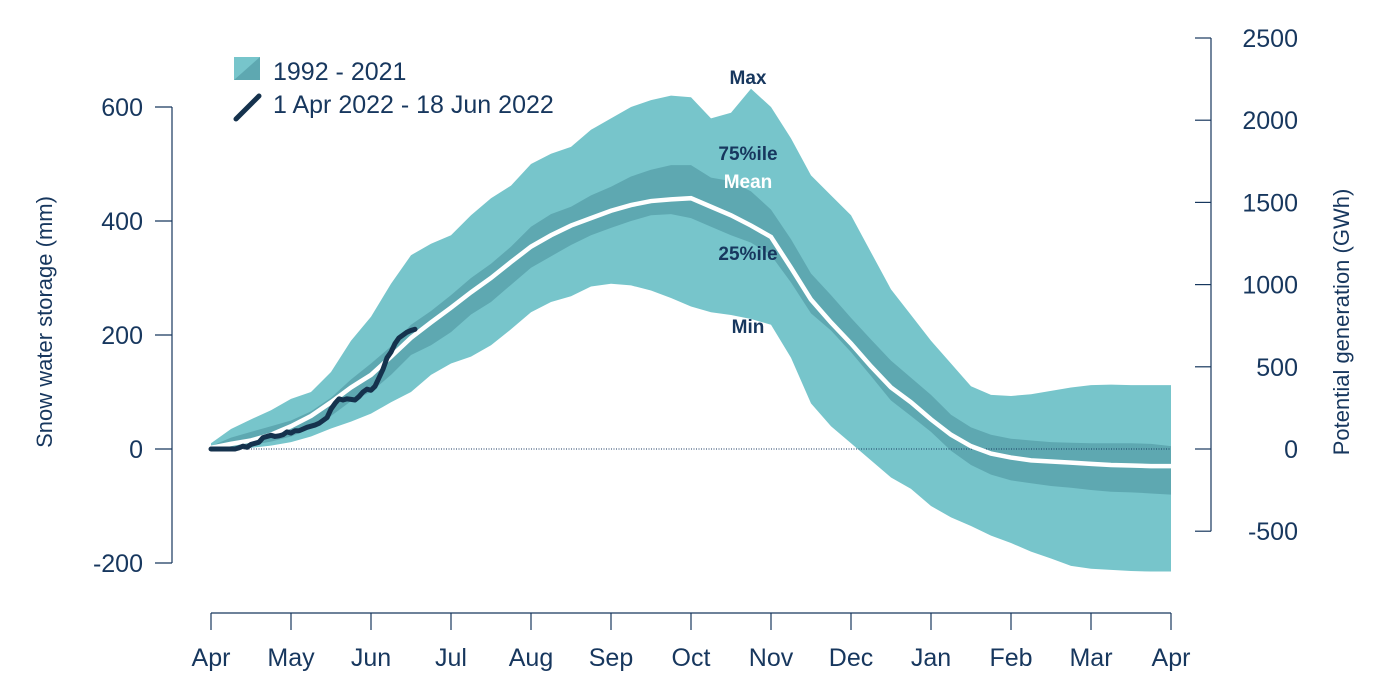 The height and width of the screenshot is (700, 1382). I want to click on annotation-mean: Mean, so click(748, 182).